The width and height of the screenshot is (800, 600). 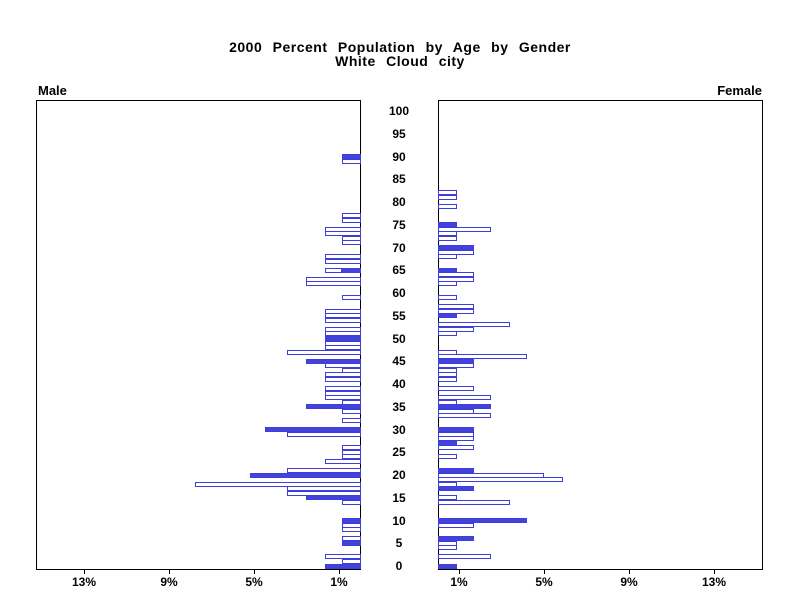 What do you see at coordinates (629, 582) in the screenshot?
I see `female-pct-tick-label-9: 9%` at bounding box center [629, 582].